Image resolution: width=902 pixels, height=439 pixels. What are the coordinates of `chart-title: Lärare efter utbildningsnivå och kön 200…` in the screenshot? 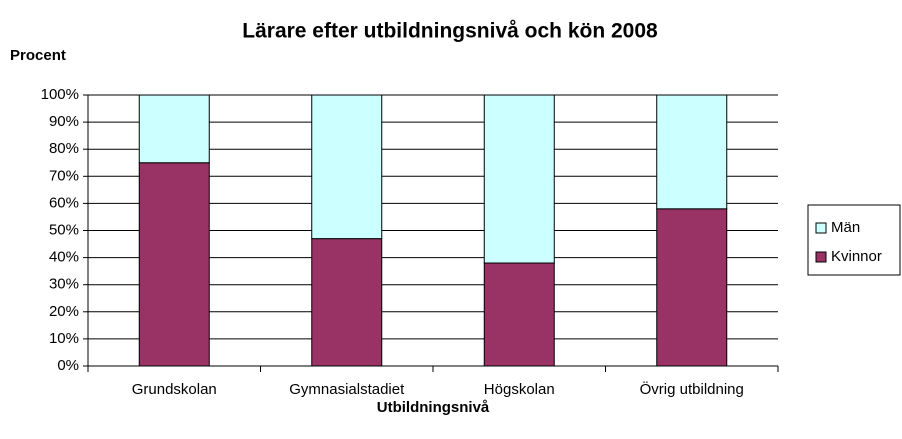 It's located at (450, 31).